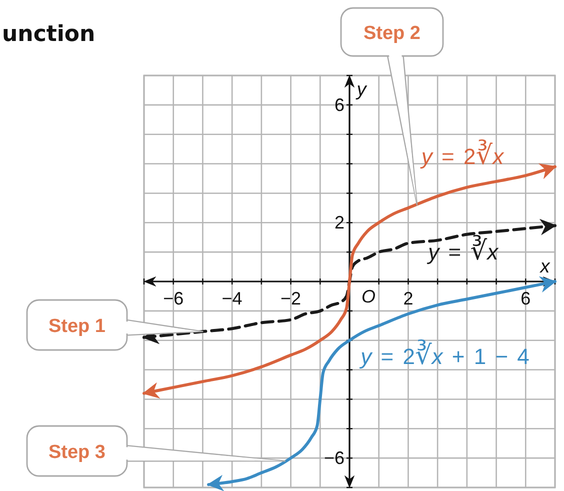 Image resolution: width=564 pixels, height=491 pixels. I want to click on x-tick-label: 2, so click(408, 298).